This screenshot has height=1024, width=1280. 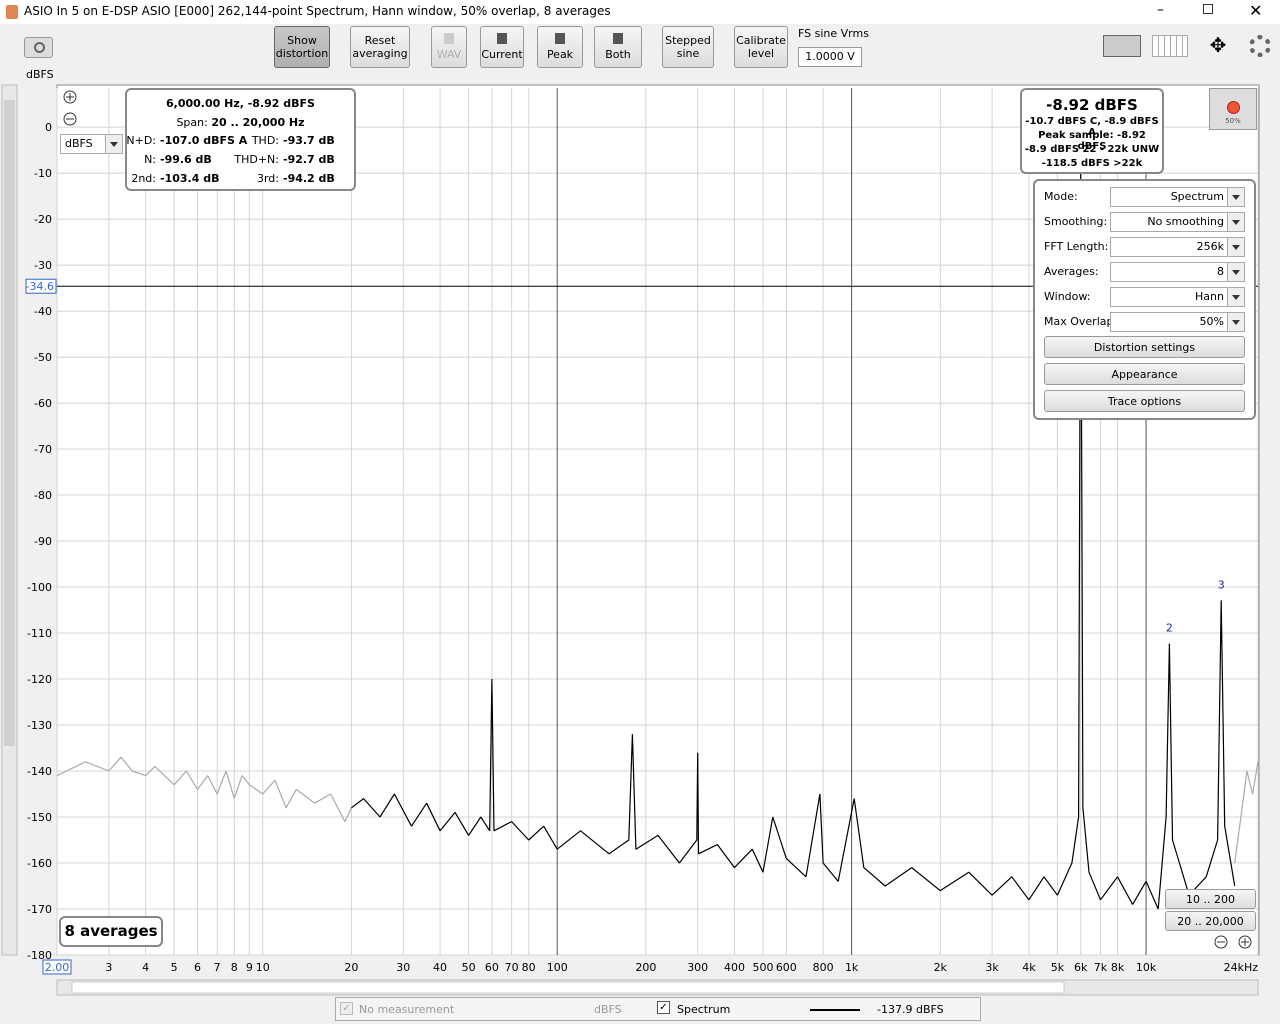 What do you see at coordinates (763, 967) in the screenshot?
I see `x-tick-label: 500` at bounding box center [763, 967].